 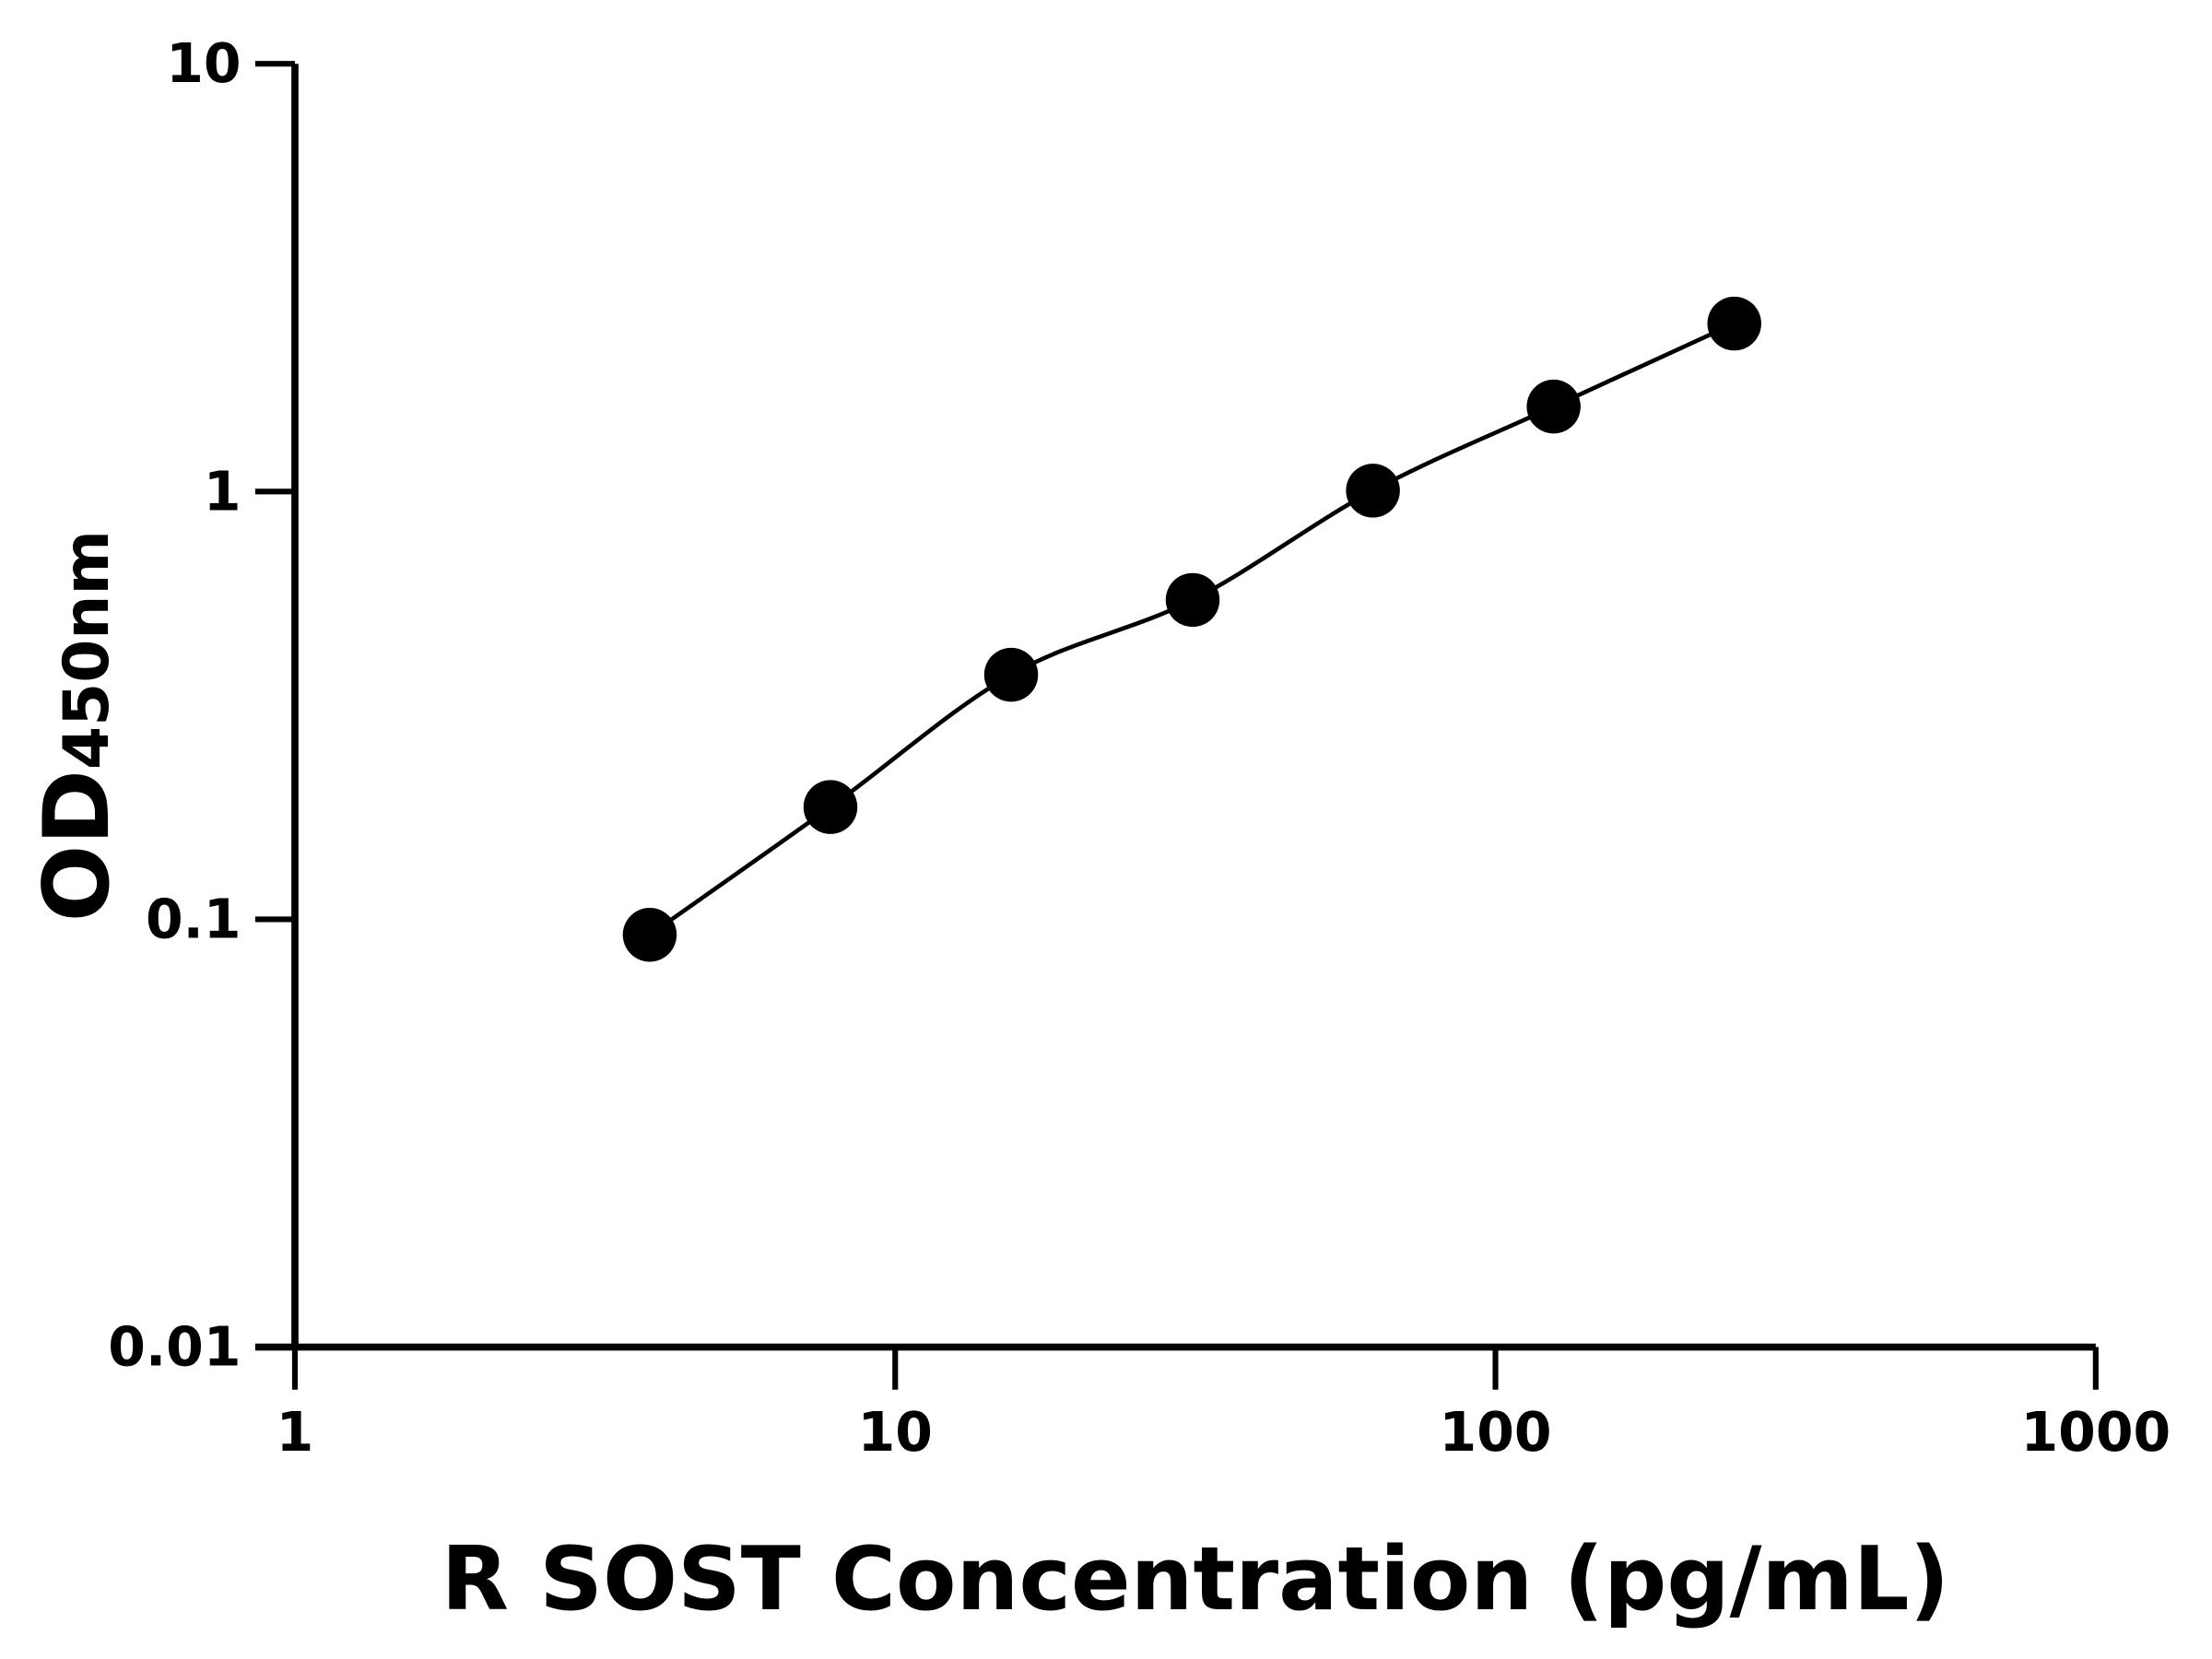 I want to click on y-tick-label: 1, so click(x=222, y=491).